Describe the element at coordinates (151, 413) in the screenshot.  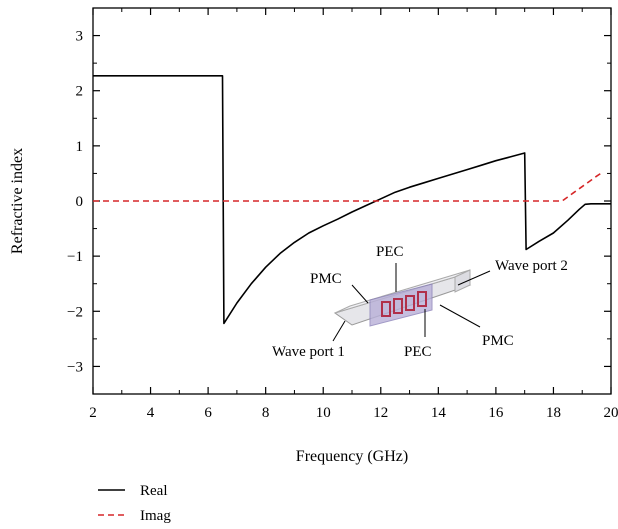
I see `x-tick-label: 4` at that location.